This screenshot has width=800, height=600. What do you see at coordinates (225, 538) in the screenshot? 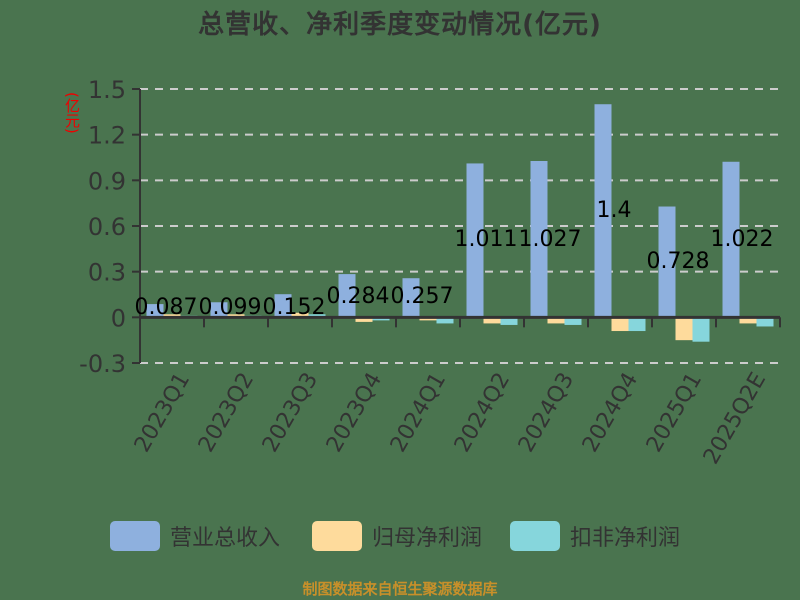
I see `legend-label-revenue: 营业总收入` at bounding box center [225, 538].